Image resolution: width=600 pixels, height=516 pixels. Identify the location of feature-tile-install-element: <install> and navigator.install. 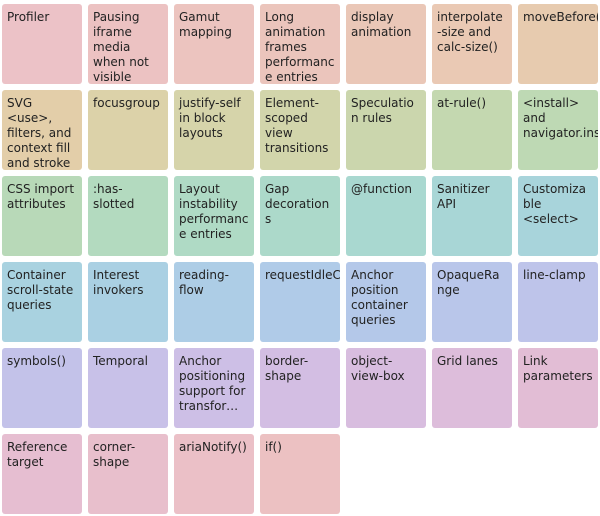
(558, 130).